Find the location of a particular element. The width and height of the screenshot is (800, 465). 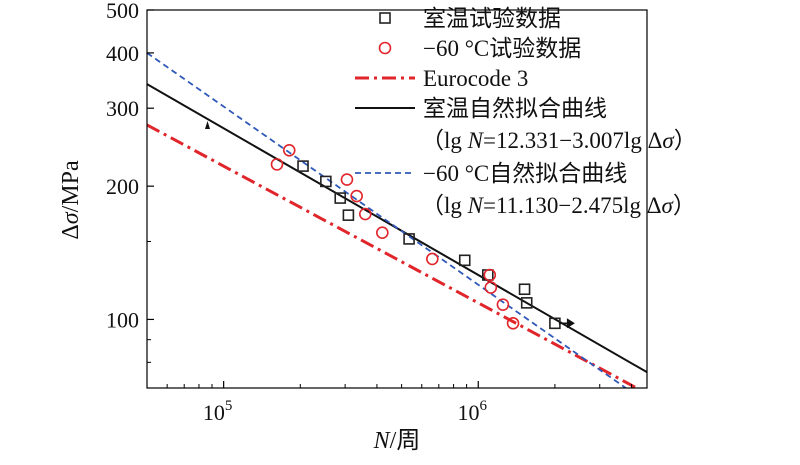

legend-label: 室温自然拟合曲线 is located at coordinates (515, 108).